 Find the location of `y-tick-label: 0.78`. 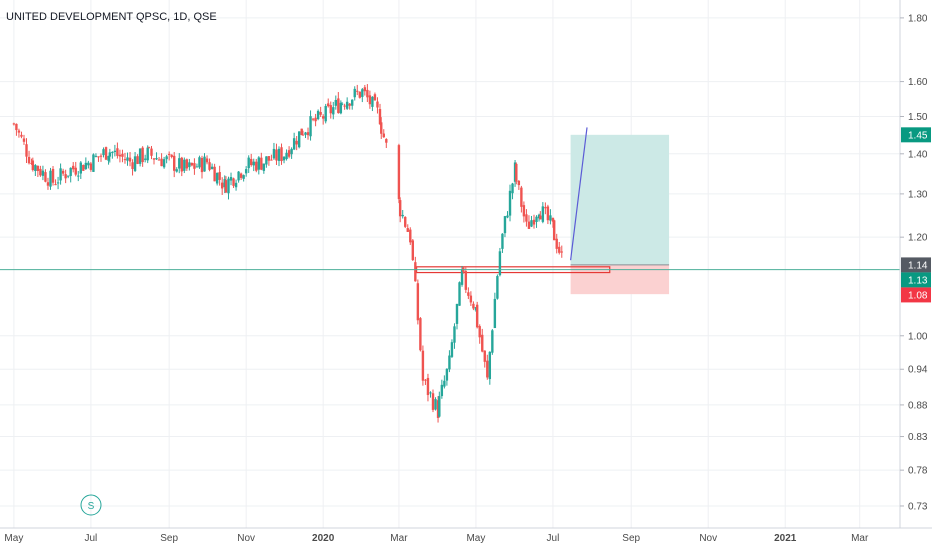

y-tick-label: 0.78 is located at coordinates (918, 471).